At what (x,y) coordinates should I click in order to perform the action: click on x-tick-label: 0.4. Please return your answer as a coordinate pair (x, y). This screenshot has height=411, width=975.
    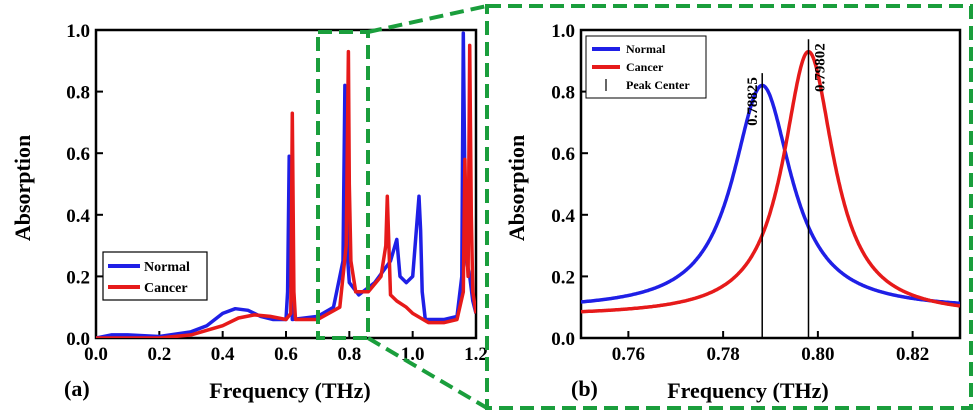
    Looking at the image, I should click on (223, 354).